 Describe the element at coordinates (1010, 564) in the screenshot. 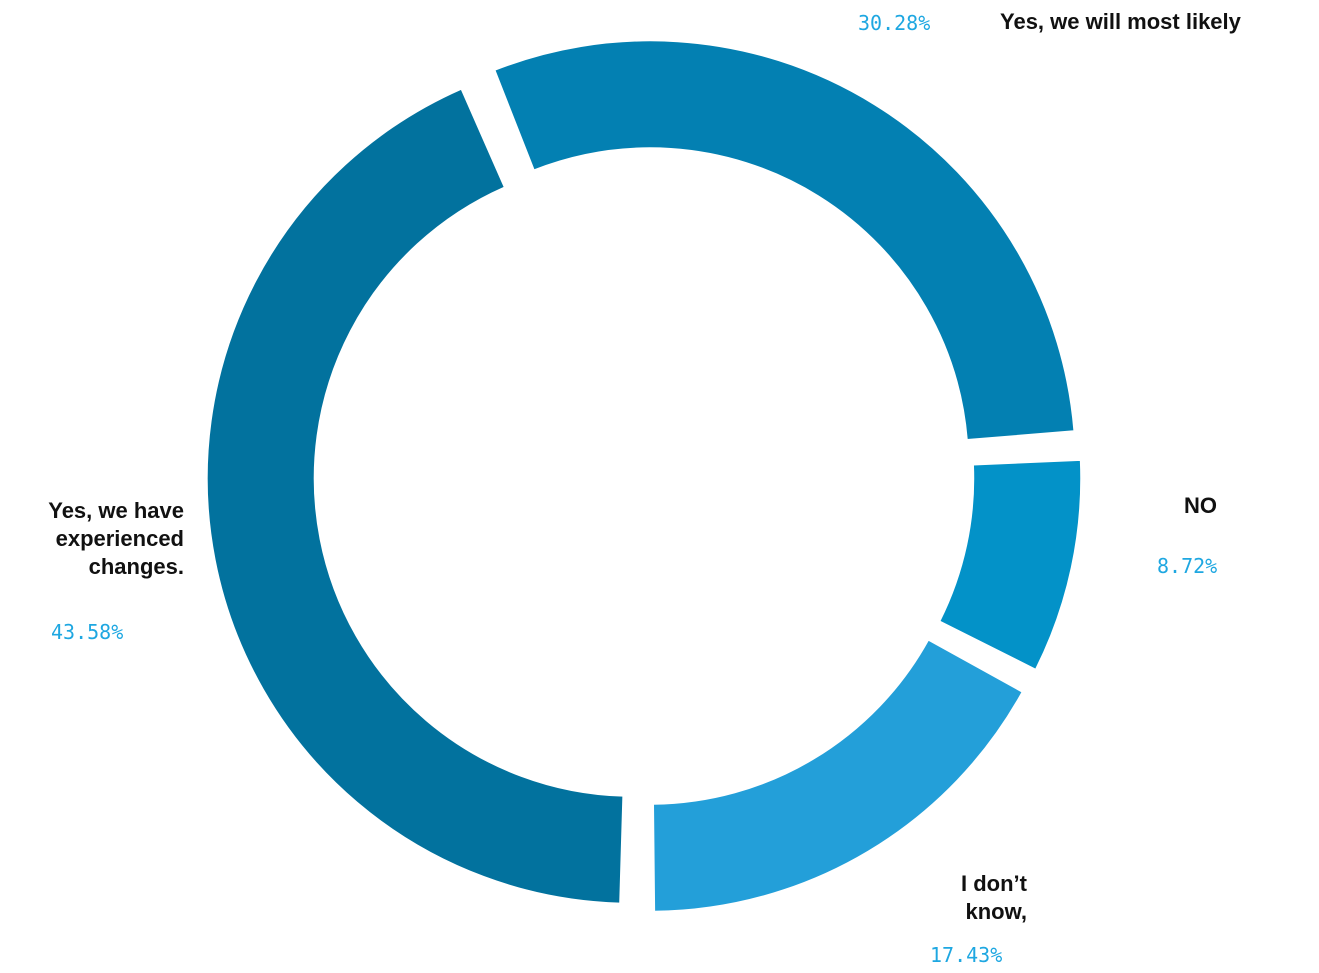

I see `slice-no` at that location.